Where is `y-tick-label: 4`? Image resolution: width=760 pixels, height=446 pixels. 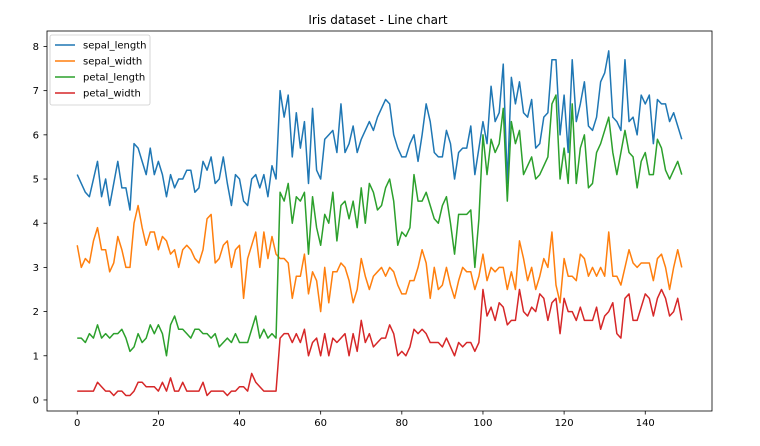
y-tick-label: 4 is located at coordinates (36, 224).